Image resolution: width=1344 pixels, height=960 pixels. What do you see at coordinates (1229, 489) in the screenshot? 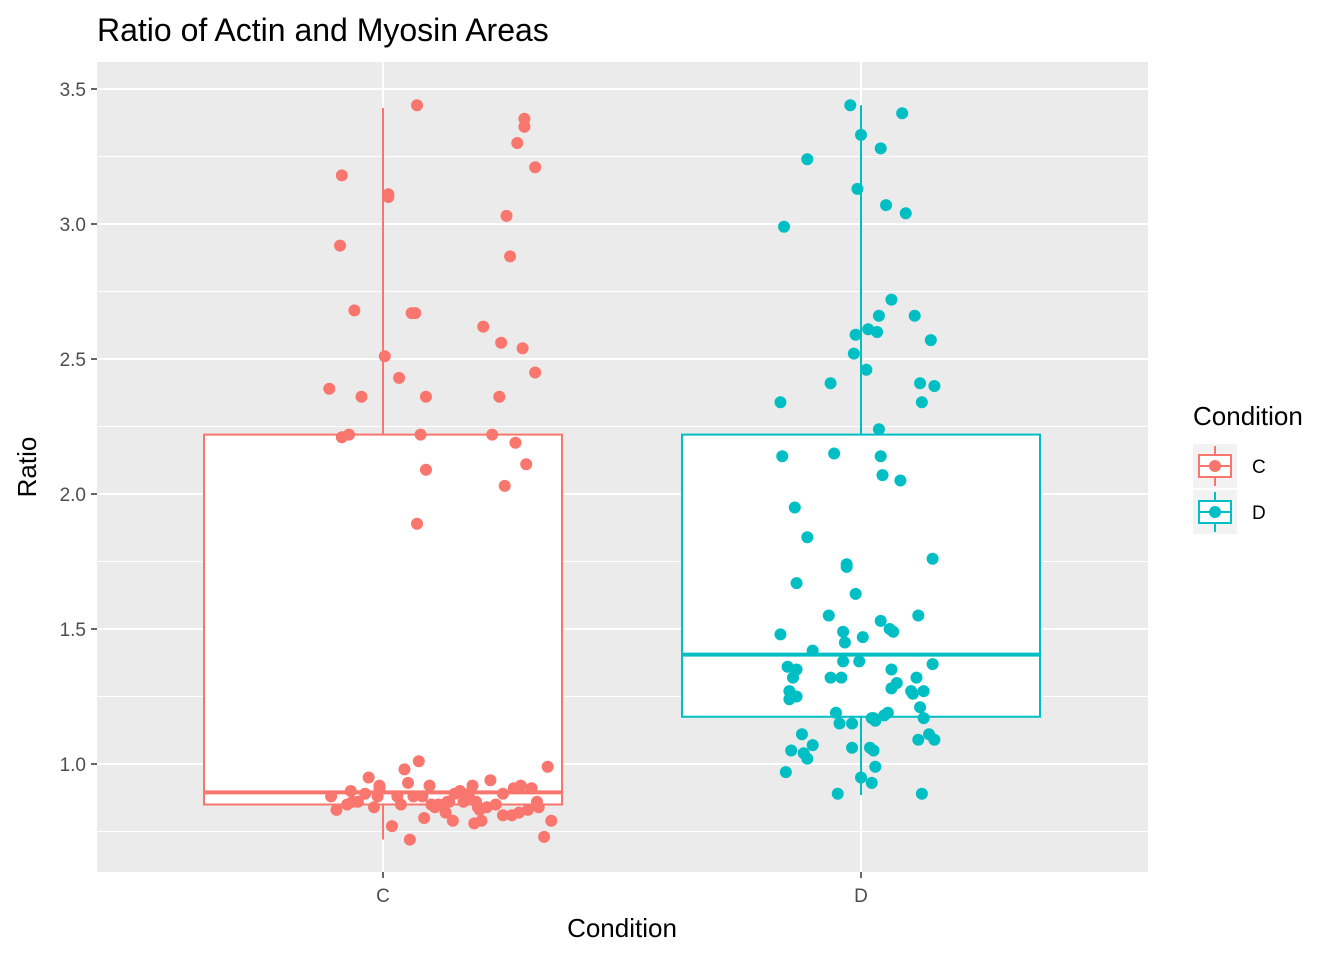
I see `legend-entries: CD` at bounding box center [1229, 489].